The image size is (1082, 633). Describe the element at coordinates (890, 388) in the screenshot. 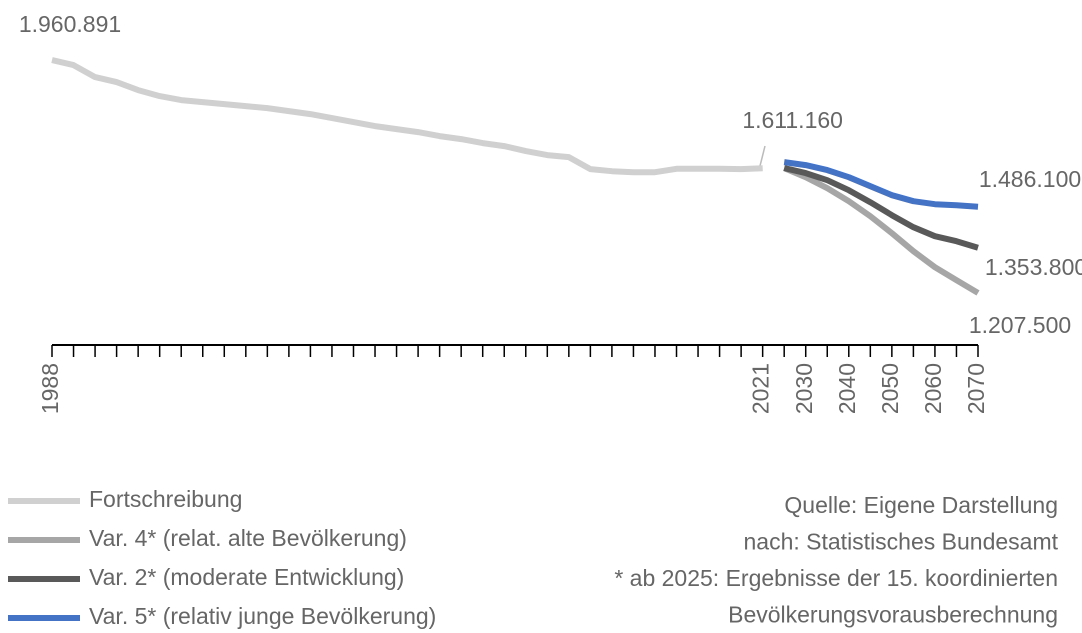

I see `x-tick-label: 2050` at that location.